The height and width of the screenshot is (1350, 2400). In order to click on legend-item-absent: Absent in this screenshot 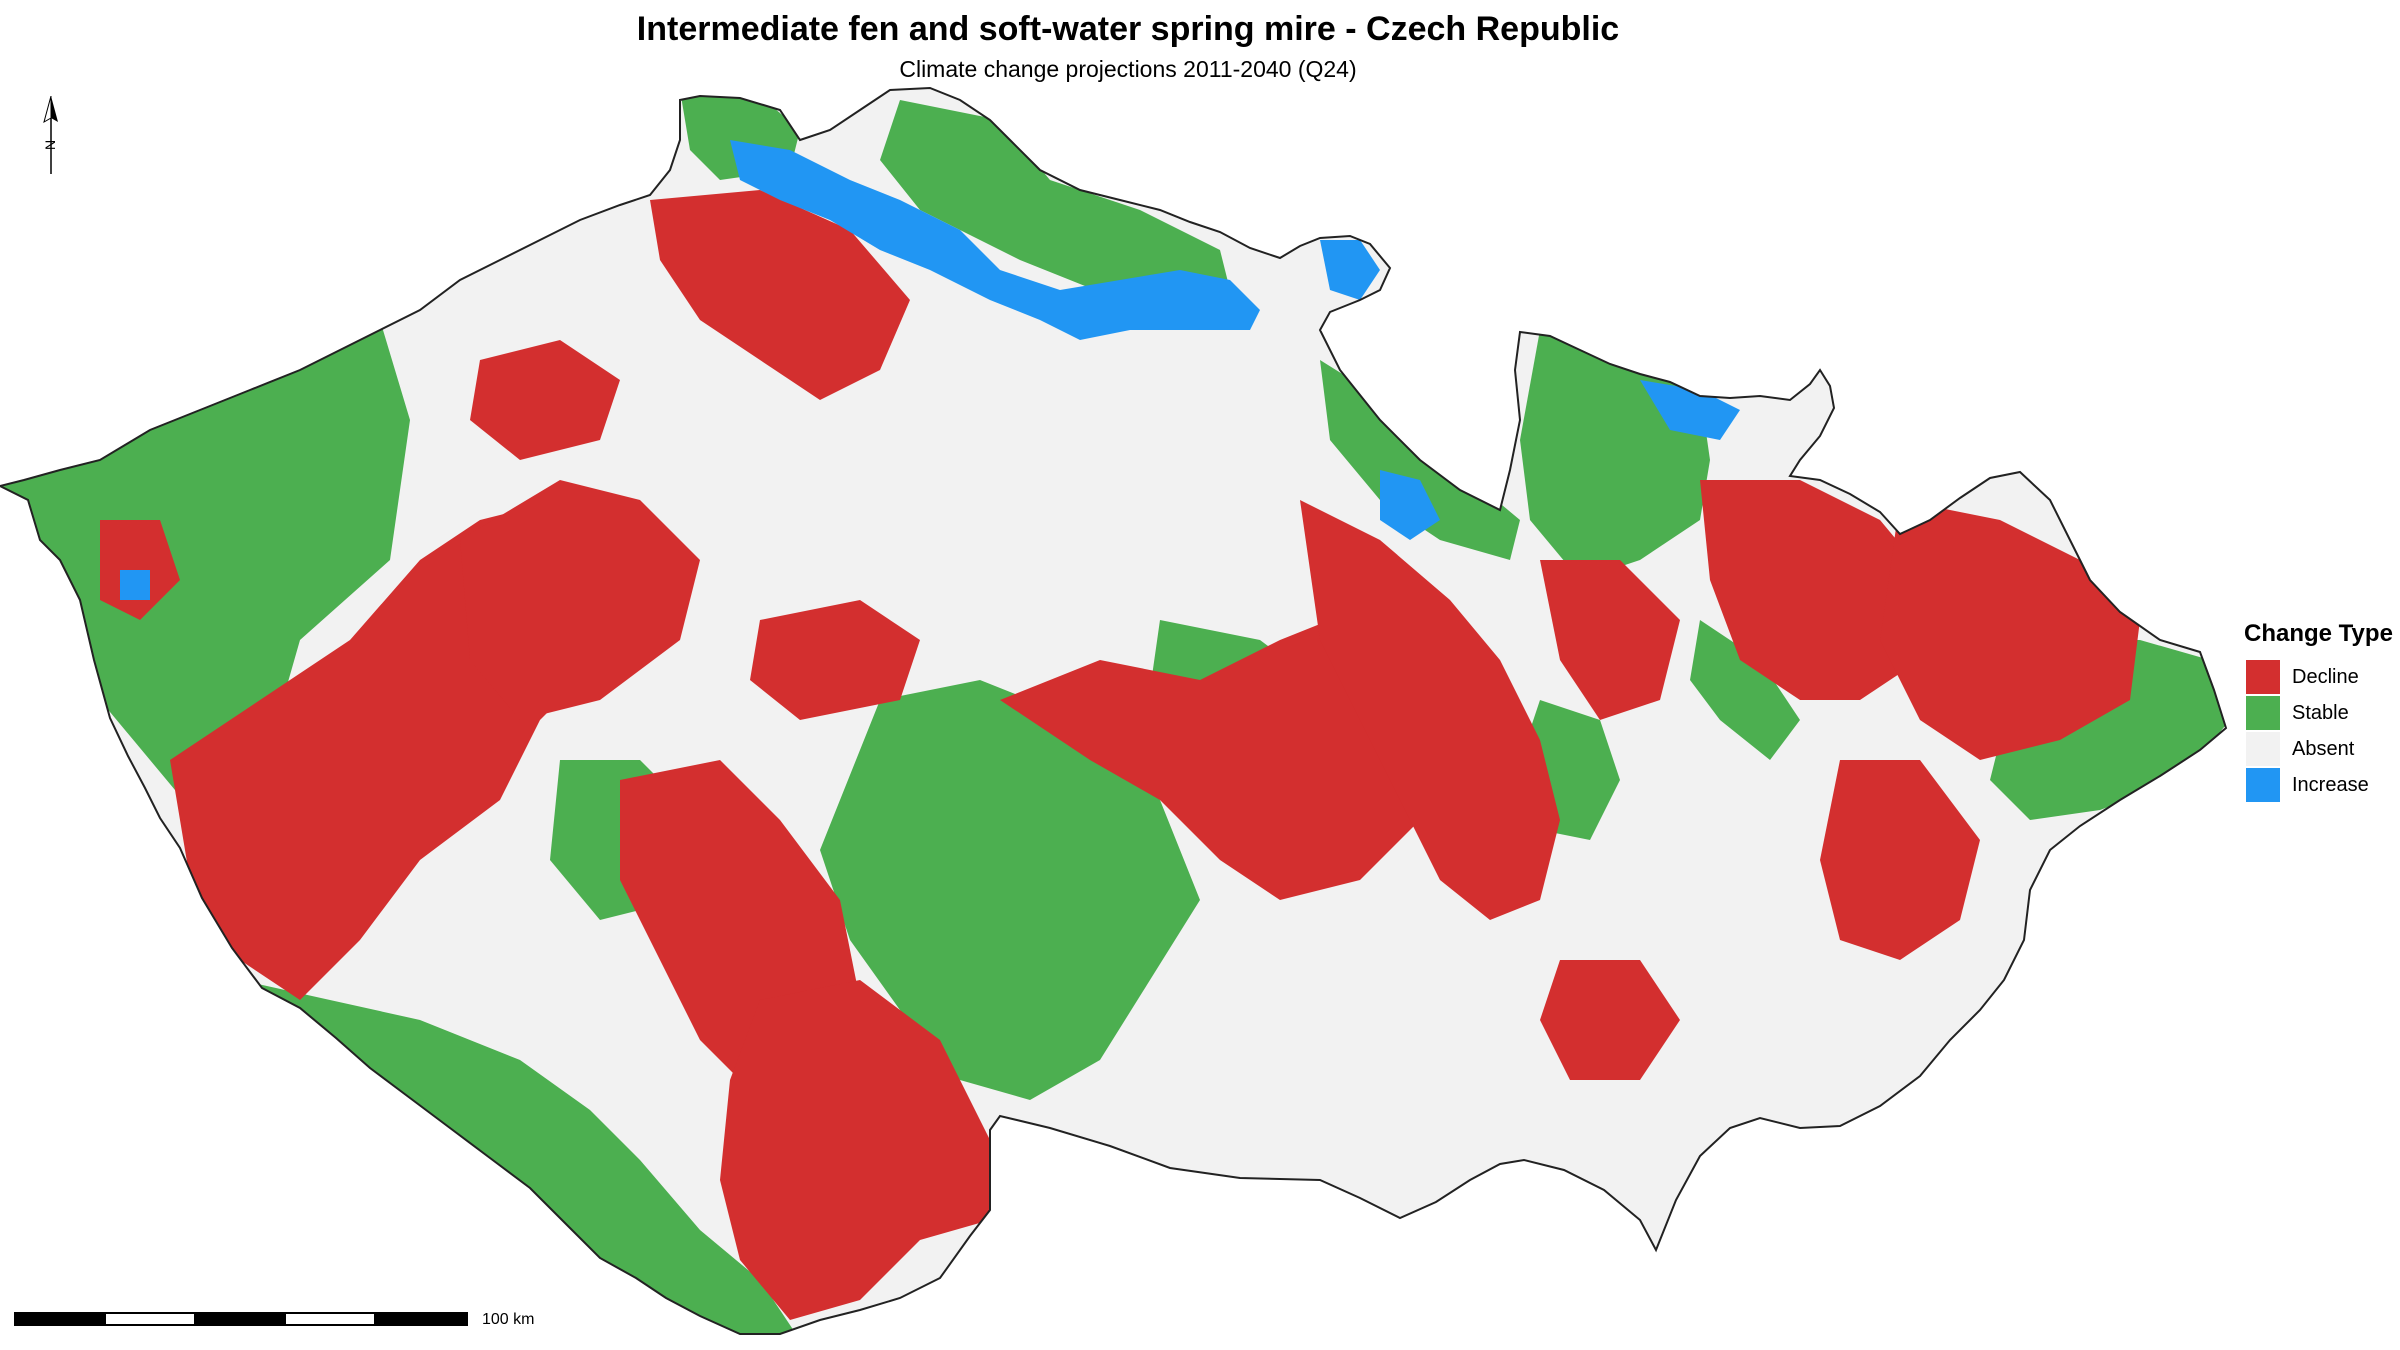, I will do `click(2322, 750)`.